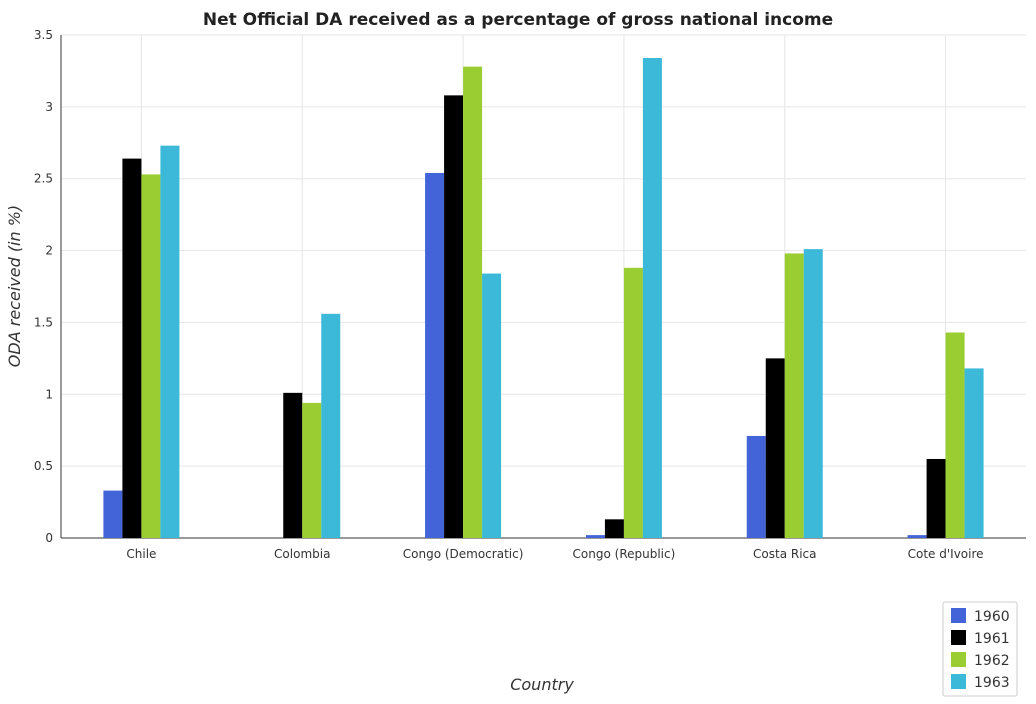 The height and width of the screenshot is (704, 1036). What do you see at coordinates (917, 536) in the screenshot?
I see `bar-1960-cote-d-ivoire` at bounding box center [917, 536].